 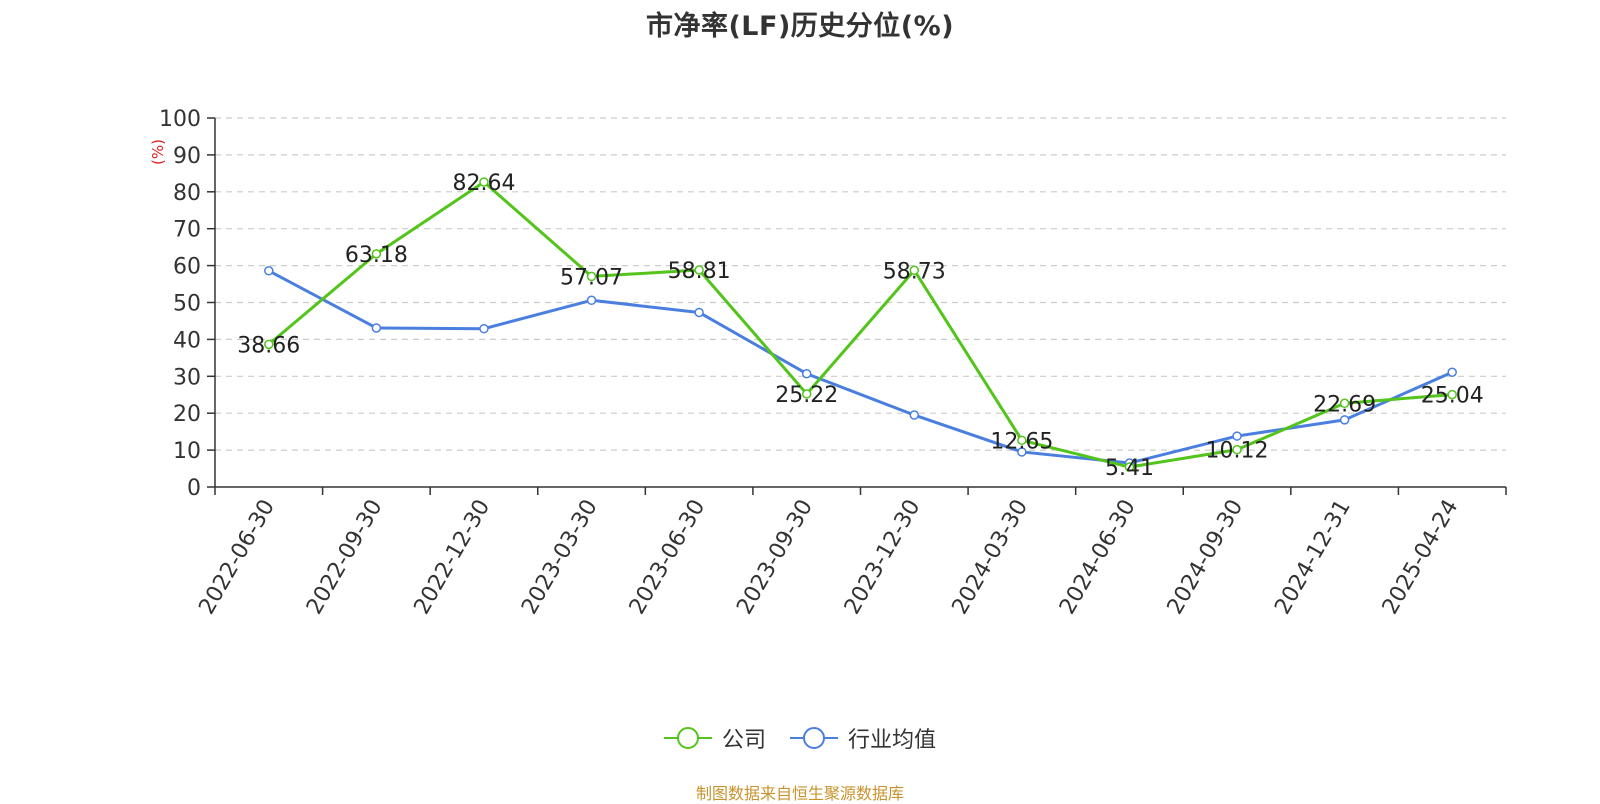 I want to click on chart-title: 市净率(LF)历史分位(%), so click(x=800, y=26).